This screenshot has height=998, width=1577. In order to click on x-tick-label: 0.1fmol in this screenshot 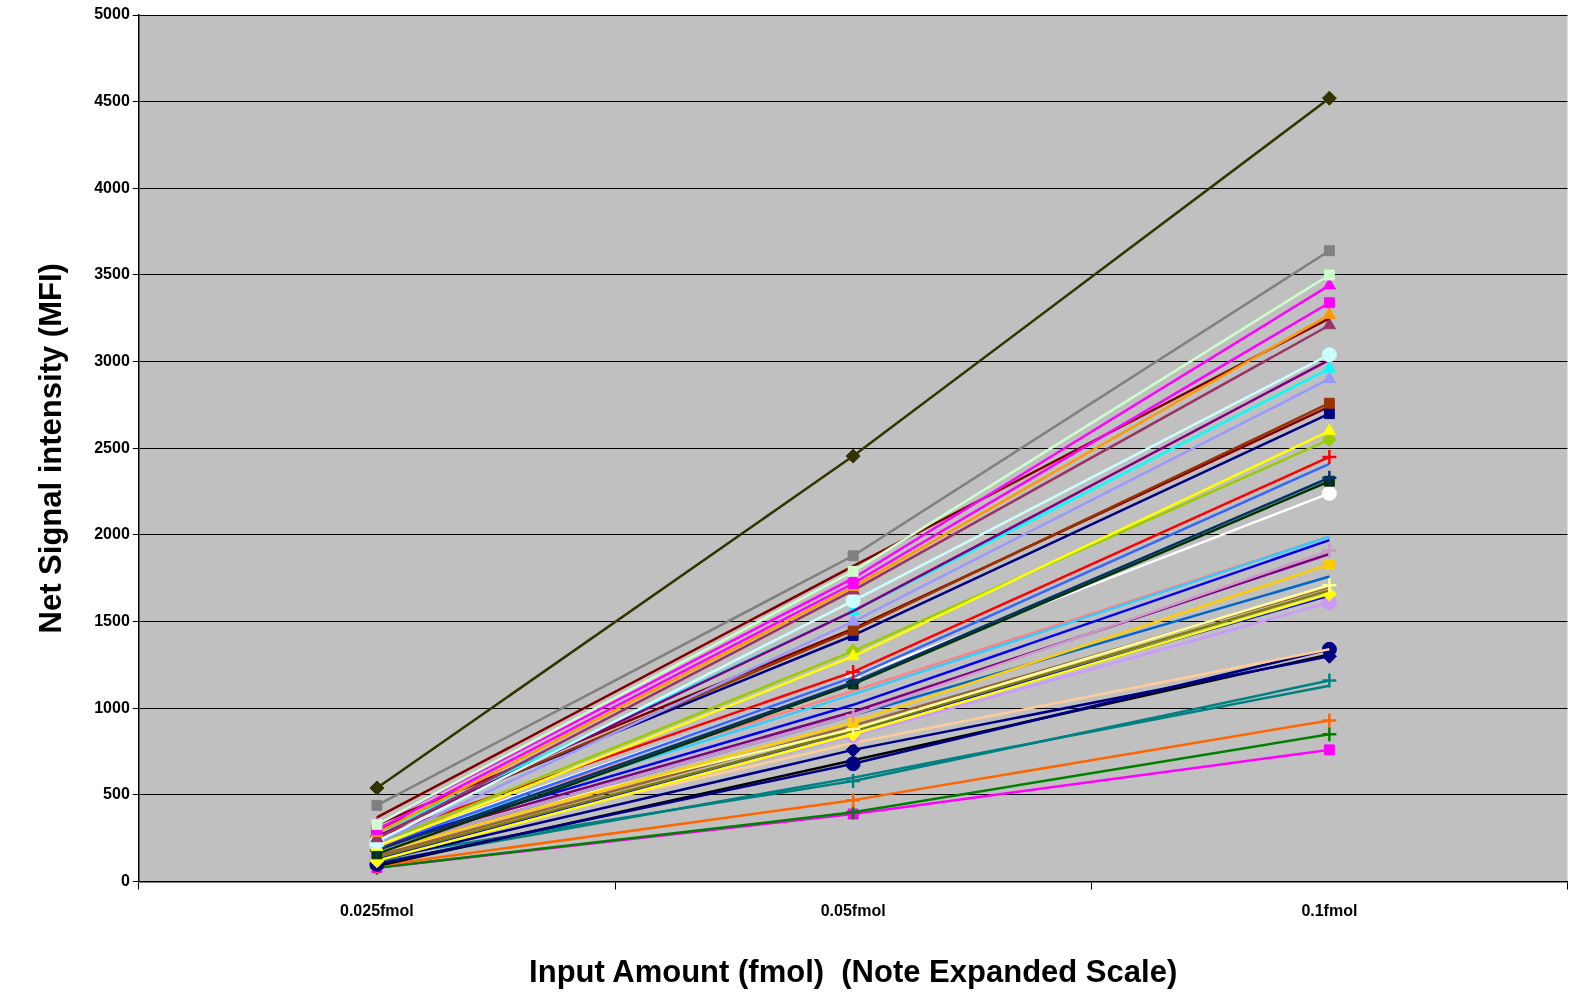, I will do `click(1329, 910)`.